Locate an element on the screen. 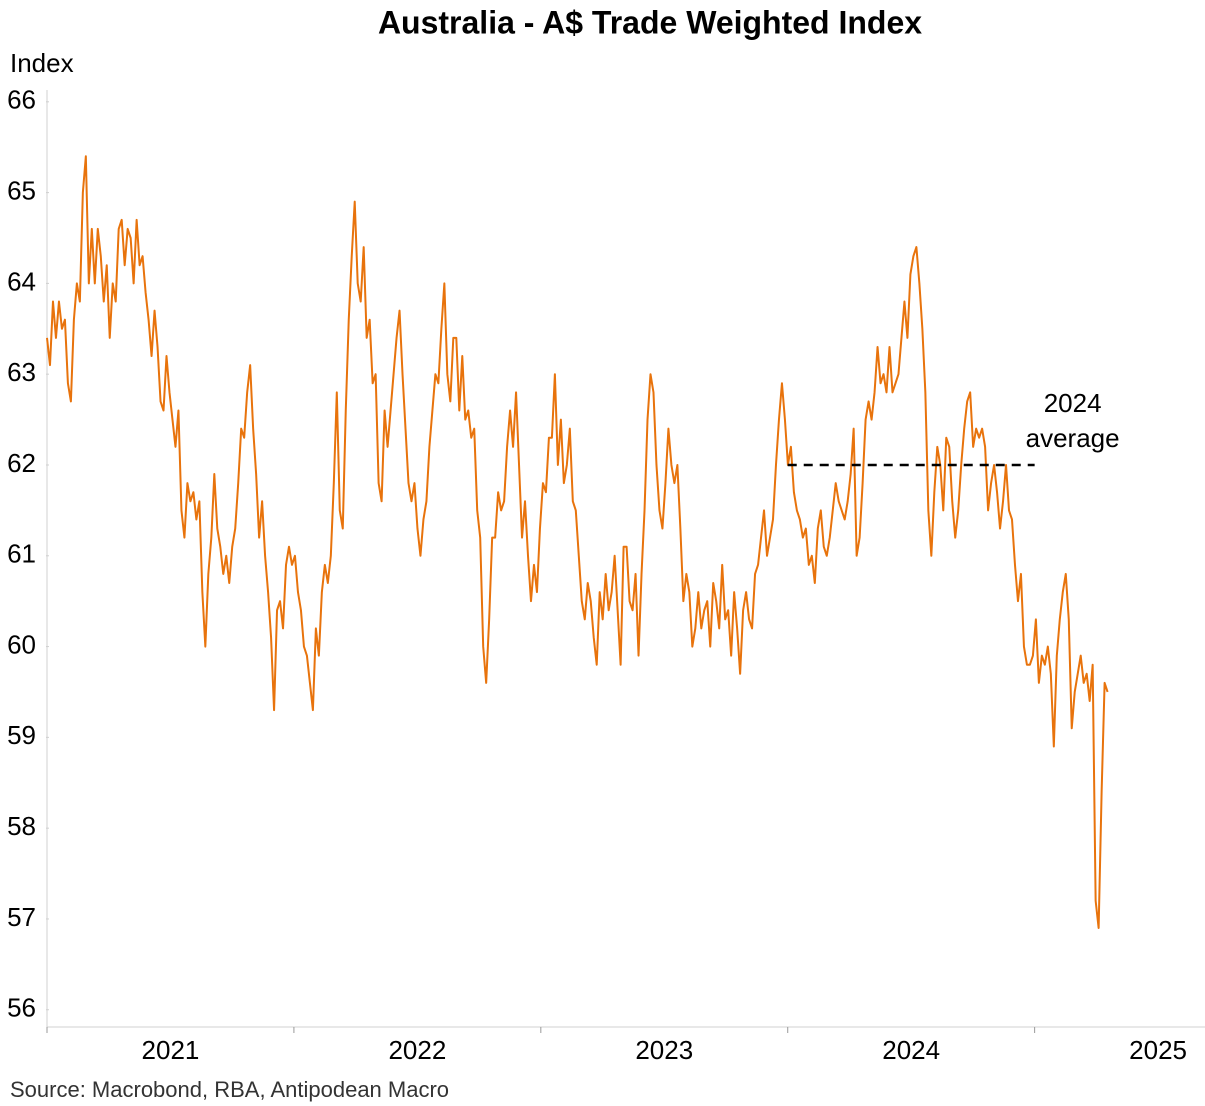 This screenshot has height=1106, width=1205. y-tick-label: 56 is located at coordinates (21, 1008).